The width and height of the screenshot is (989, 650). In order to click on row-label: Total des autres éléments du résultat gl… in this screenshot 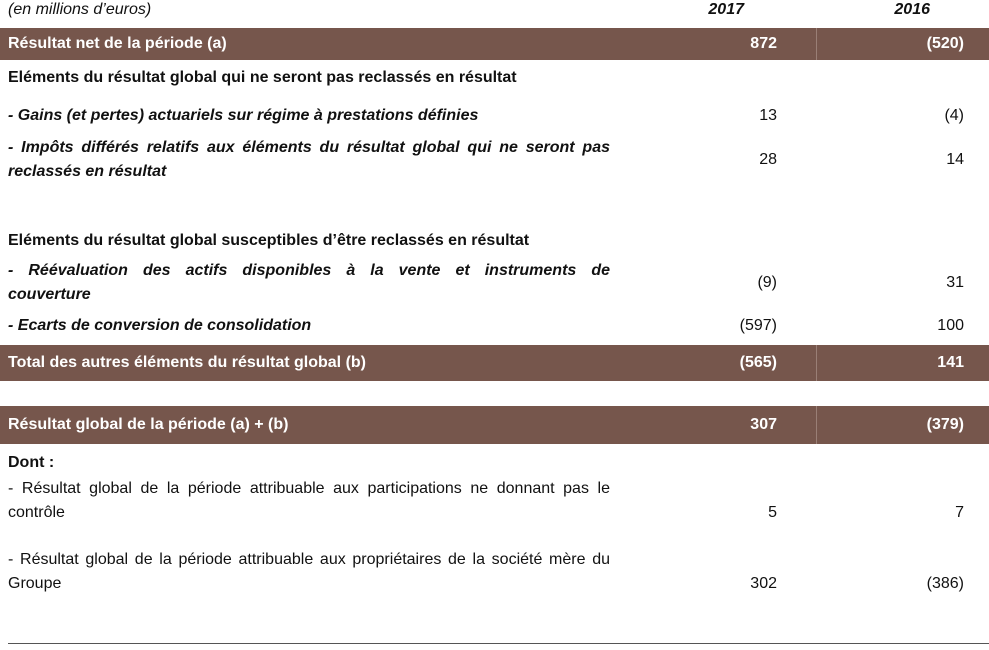, I will do `click(187, 362)`.